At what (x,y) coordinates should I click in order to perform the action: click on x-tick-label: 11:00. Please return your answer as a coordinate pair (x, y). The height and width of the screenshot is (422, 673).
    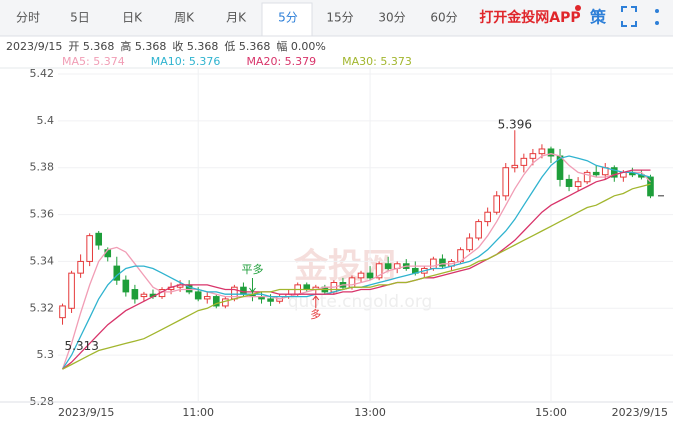
    Looking at the image, I should click on (198, 412).